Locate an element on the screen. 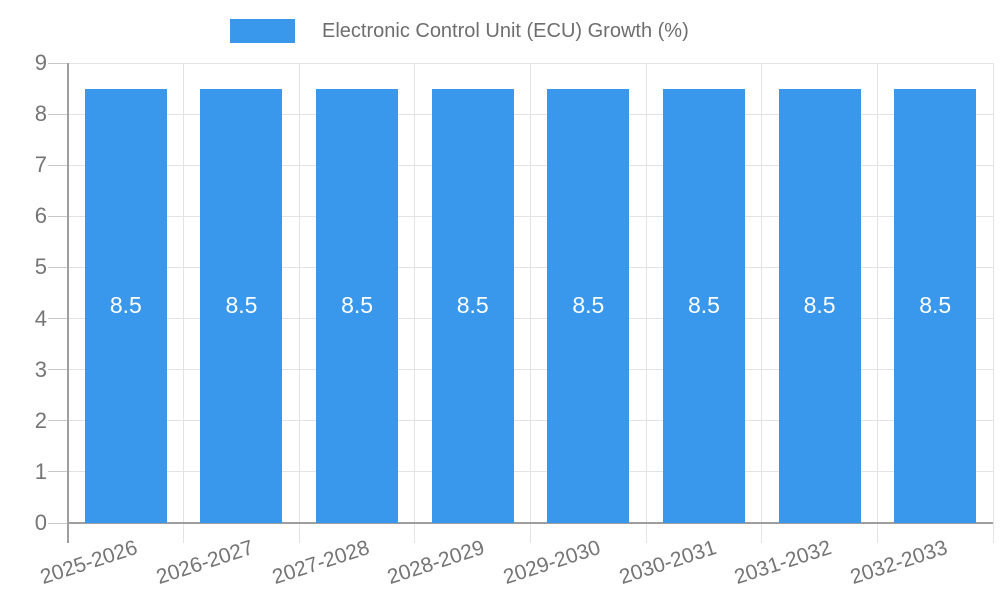 This screenshot has width=1000, height=600. x-axis-line is located at coordinates (530, 523).